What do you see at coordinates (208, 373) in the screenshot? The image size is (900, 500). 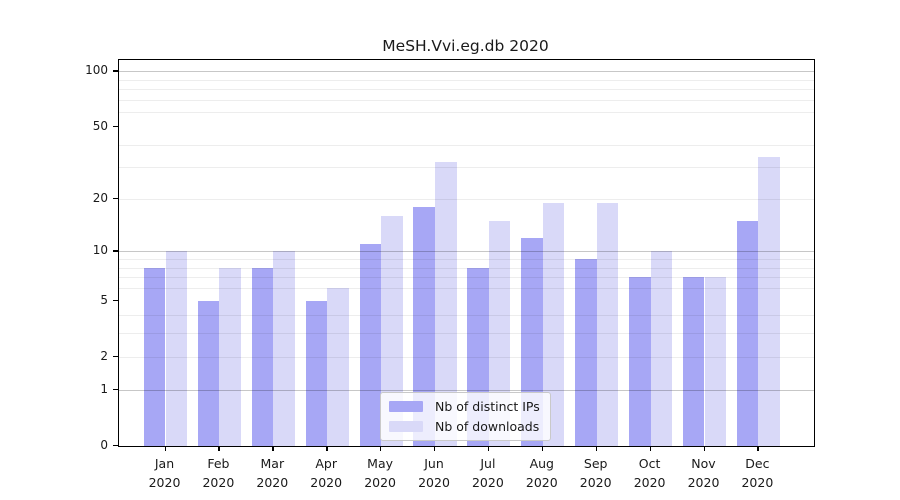 I see `bar-feb-distinct-ips` at bounding box center [208, 373].